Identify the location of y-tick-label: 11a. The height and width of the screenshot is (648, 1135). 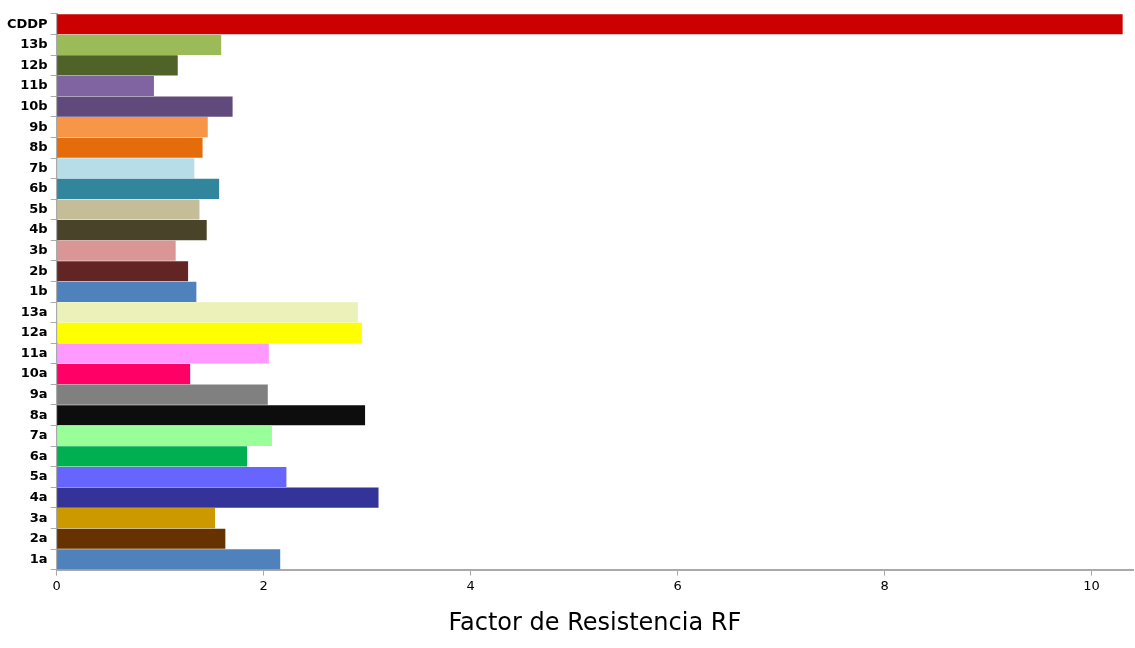
(34, 352).